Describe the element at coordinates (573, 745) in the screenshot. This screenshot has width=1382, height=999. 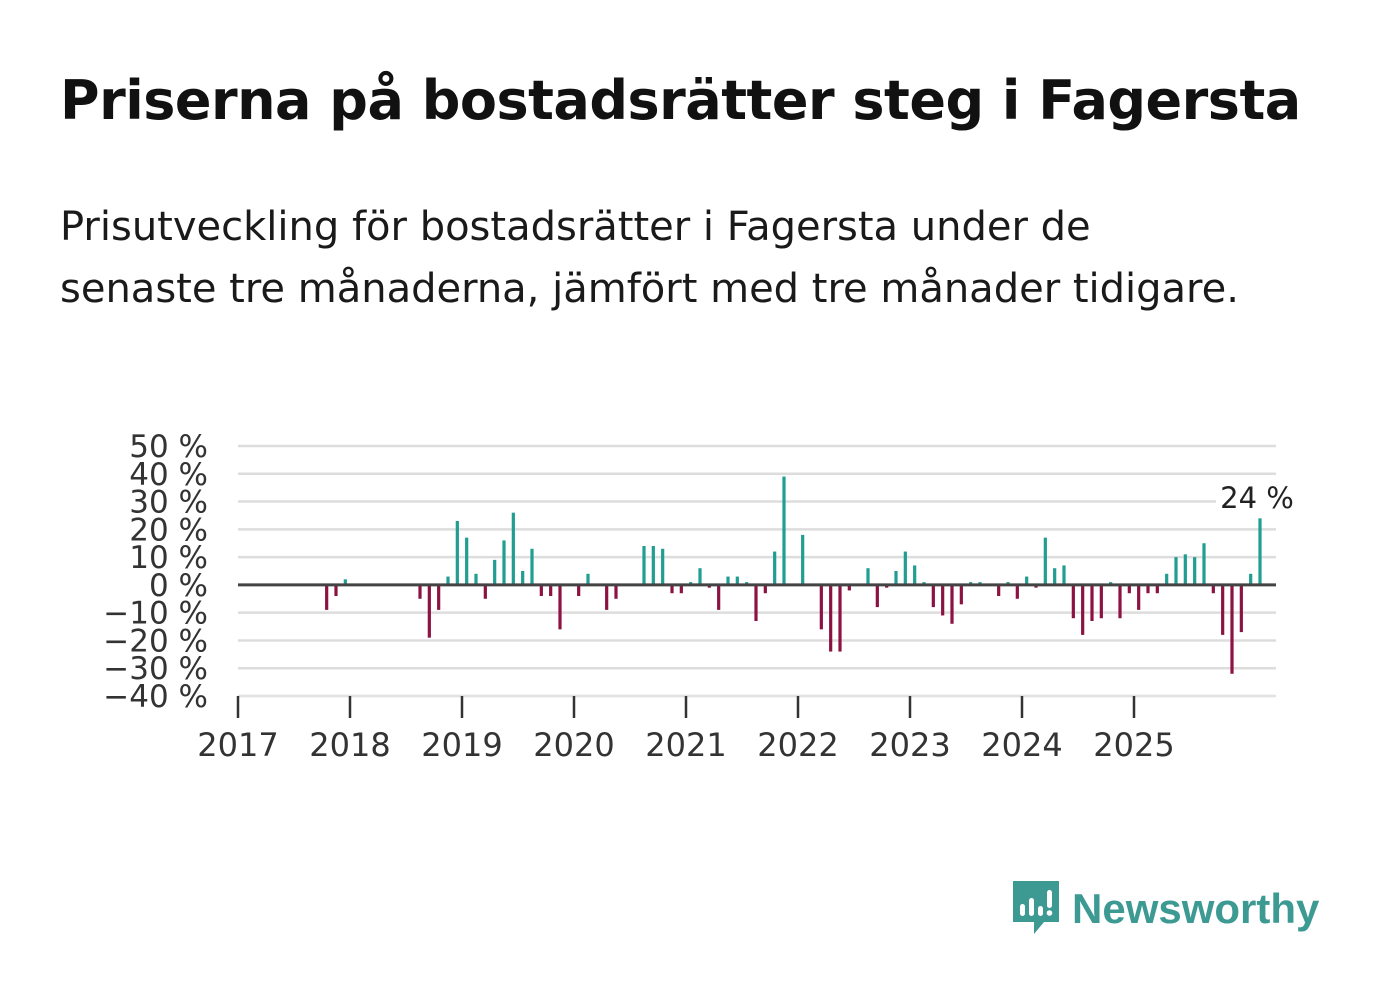
I see `x-tick-label: 2020` at that location.